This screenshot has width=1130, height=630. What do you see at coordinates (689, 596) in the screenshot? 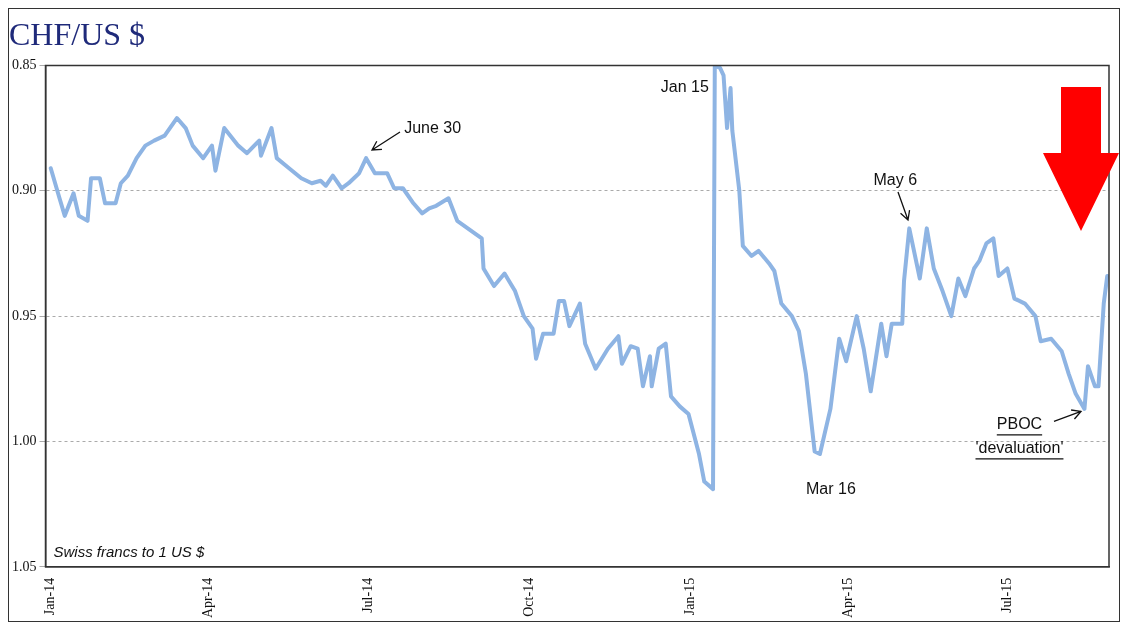
I see `x-tick-label: Jan-15` at bounding box center [689, 596].